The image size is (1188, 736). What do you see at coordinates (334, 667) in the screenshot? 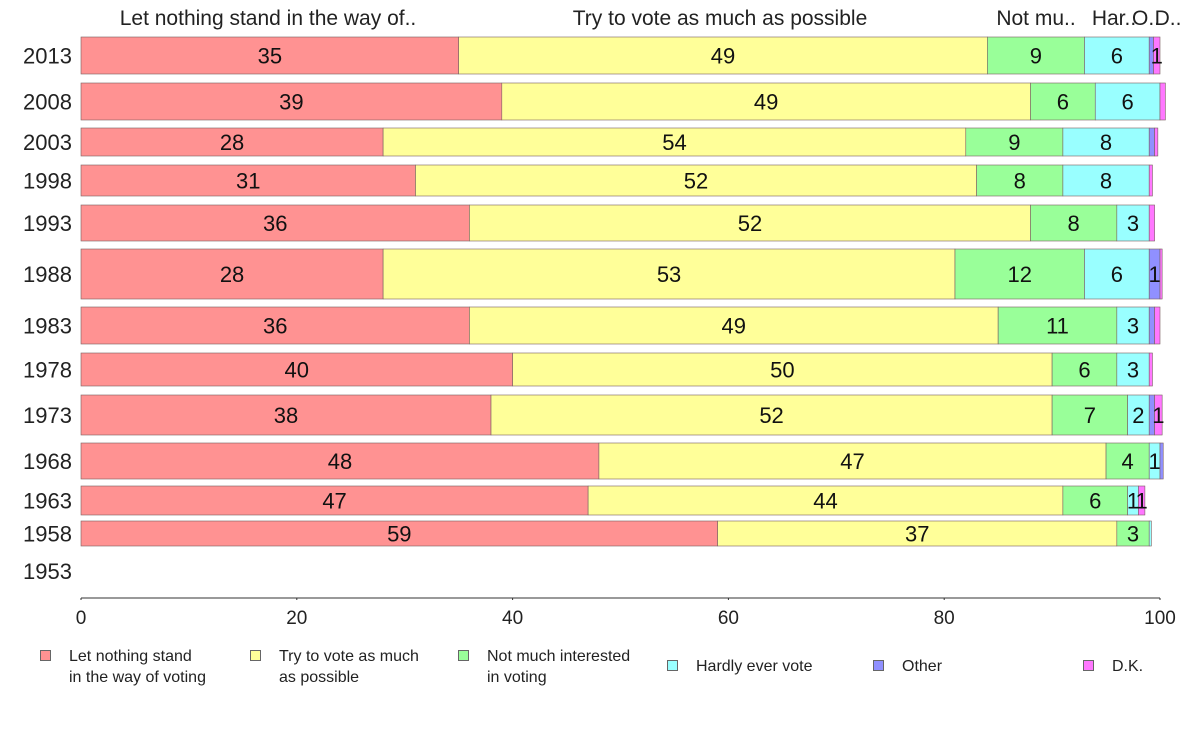
I see `legend-item: Try to vote as much as possible` at bounding box center [334, 667].